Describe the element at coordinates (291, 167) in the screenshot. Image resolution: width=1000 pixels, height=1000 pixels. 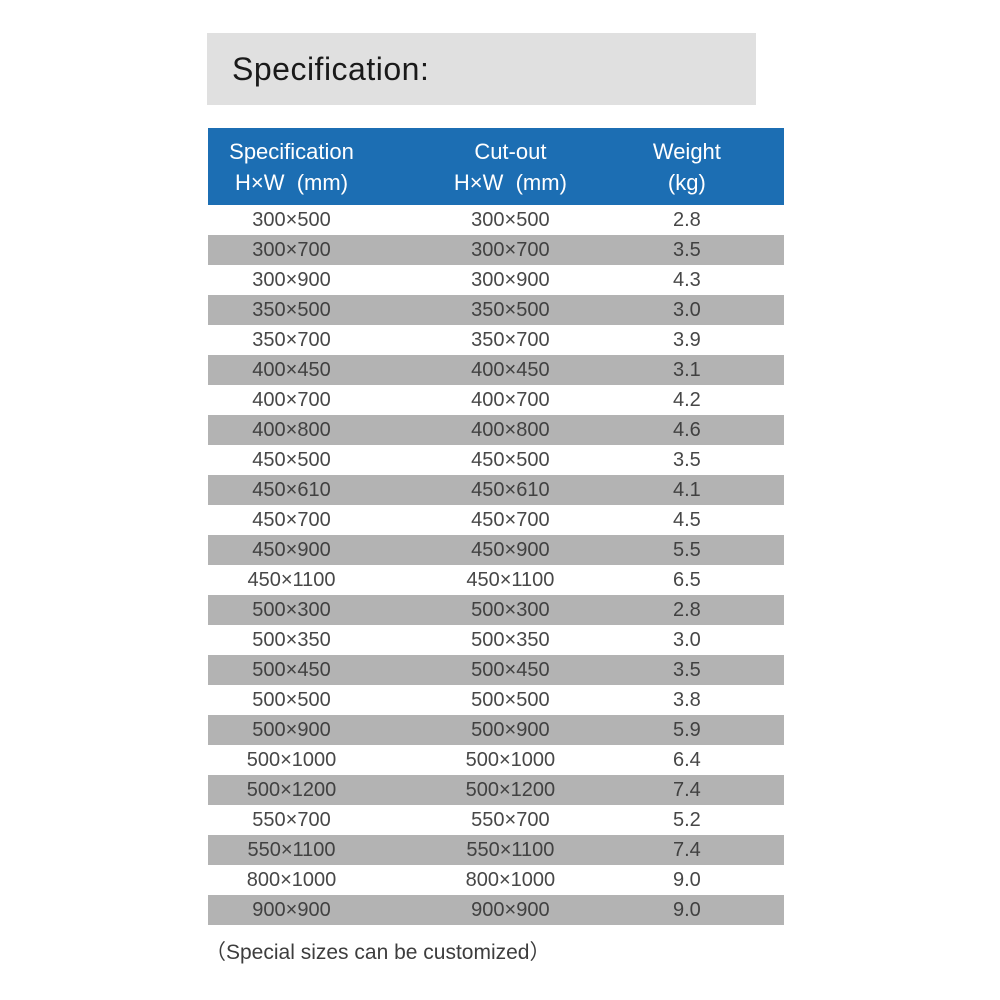
I see `column-header-specification: Specification H×W (mm)` at that location.